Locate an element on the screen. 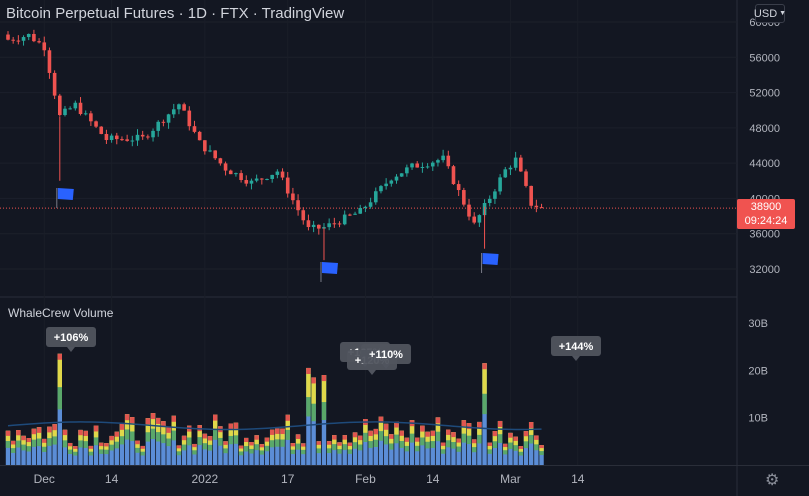 The image size is (809, 496). callout-label: +106% is located at coordinates (71, 338).